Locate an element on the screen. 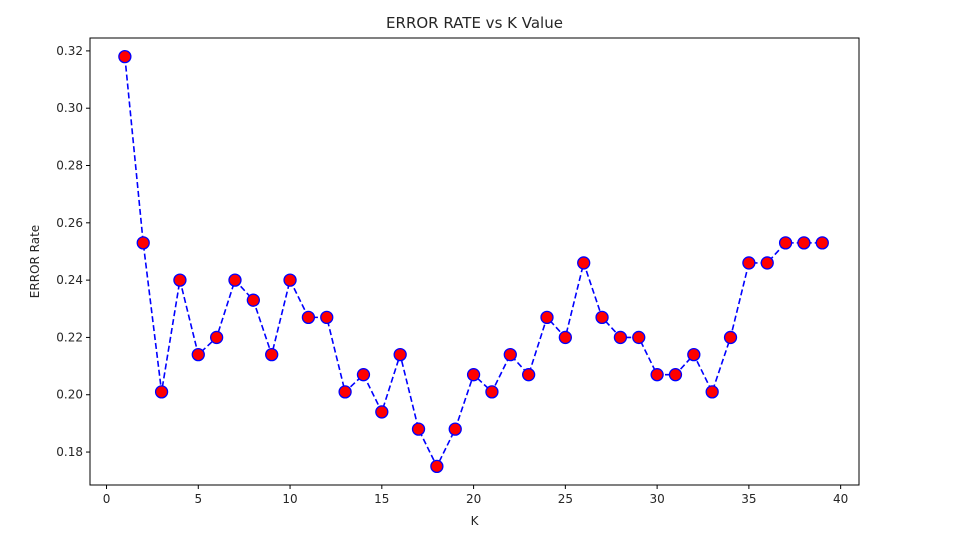 The width and height of the screenshot is (955, 537). x-axis-ticks: 0 5 10 15 20 25 30 35 40 is located at coordinates (475, 495).